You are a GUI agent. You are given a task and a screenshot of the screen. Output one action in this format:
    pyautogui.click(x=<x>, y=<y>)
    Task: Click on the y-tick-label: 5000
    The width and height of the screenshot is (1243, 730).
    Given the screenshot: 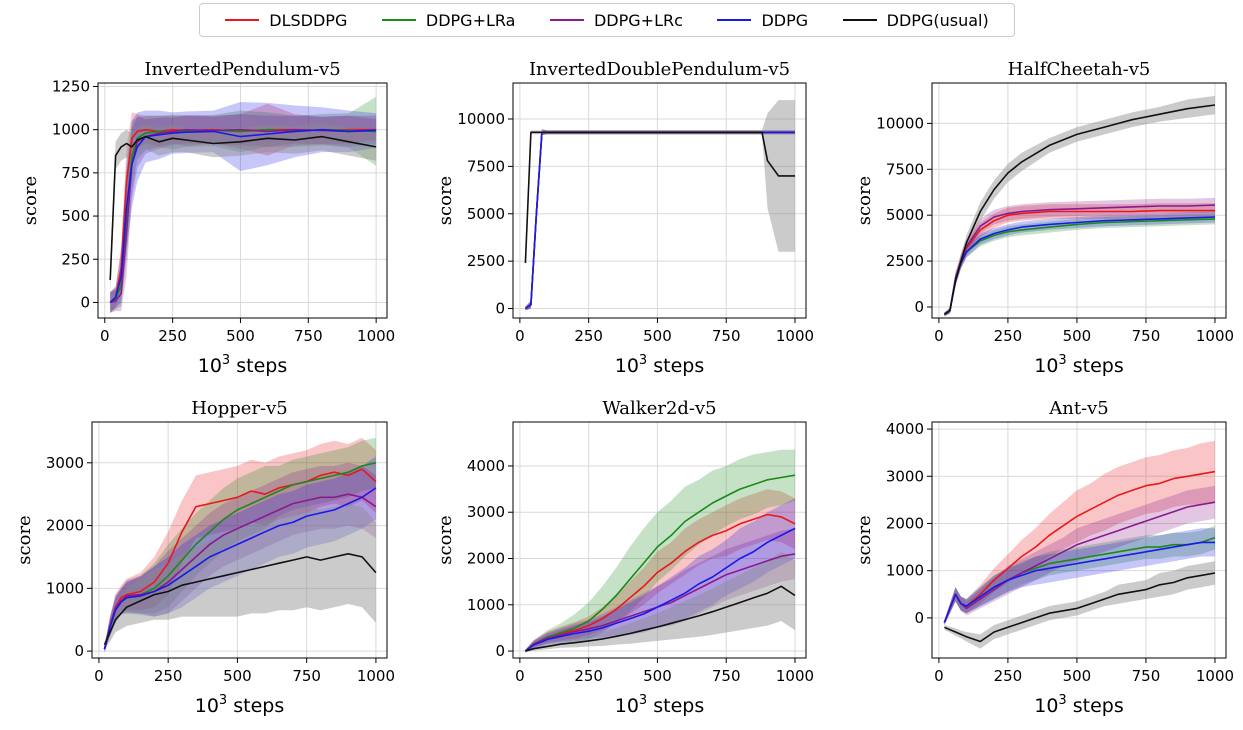 What is the action you would take?
    pyautogui.click(x=905, y=215)
    